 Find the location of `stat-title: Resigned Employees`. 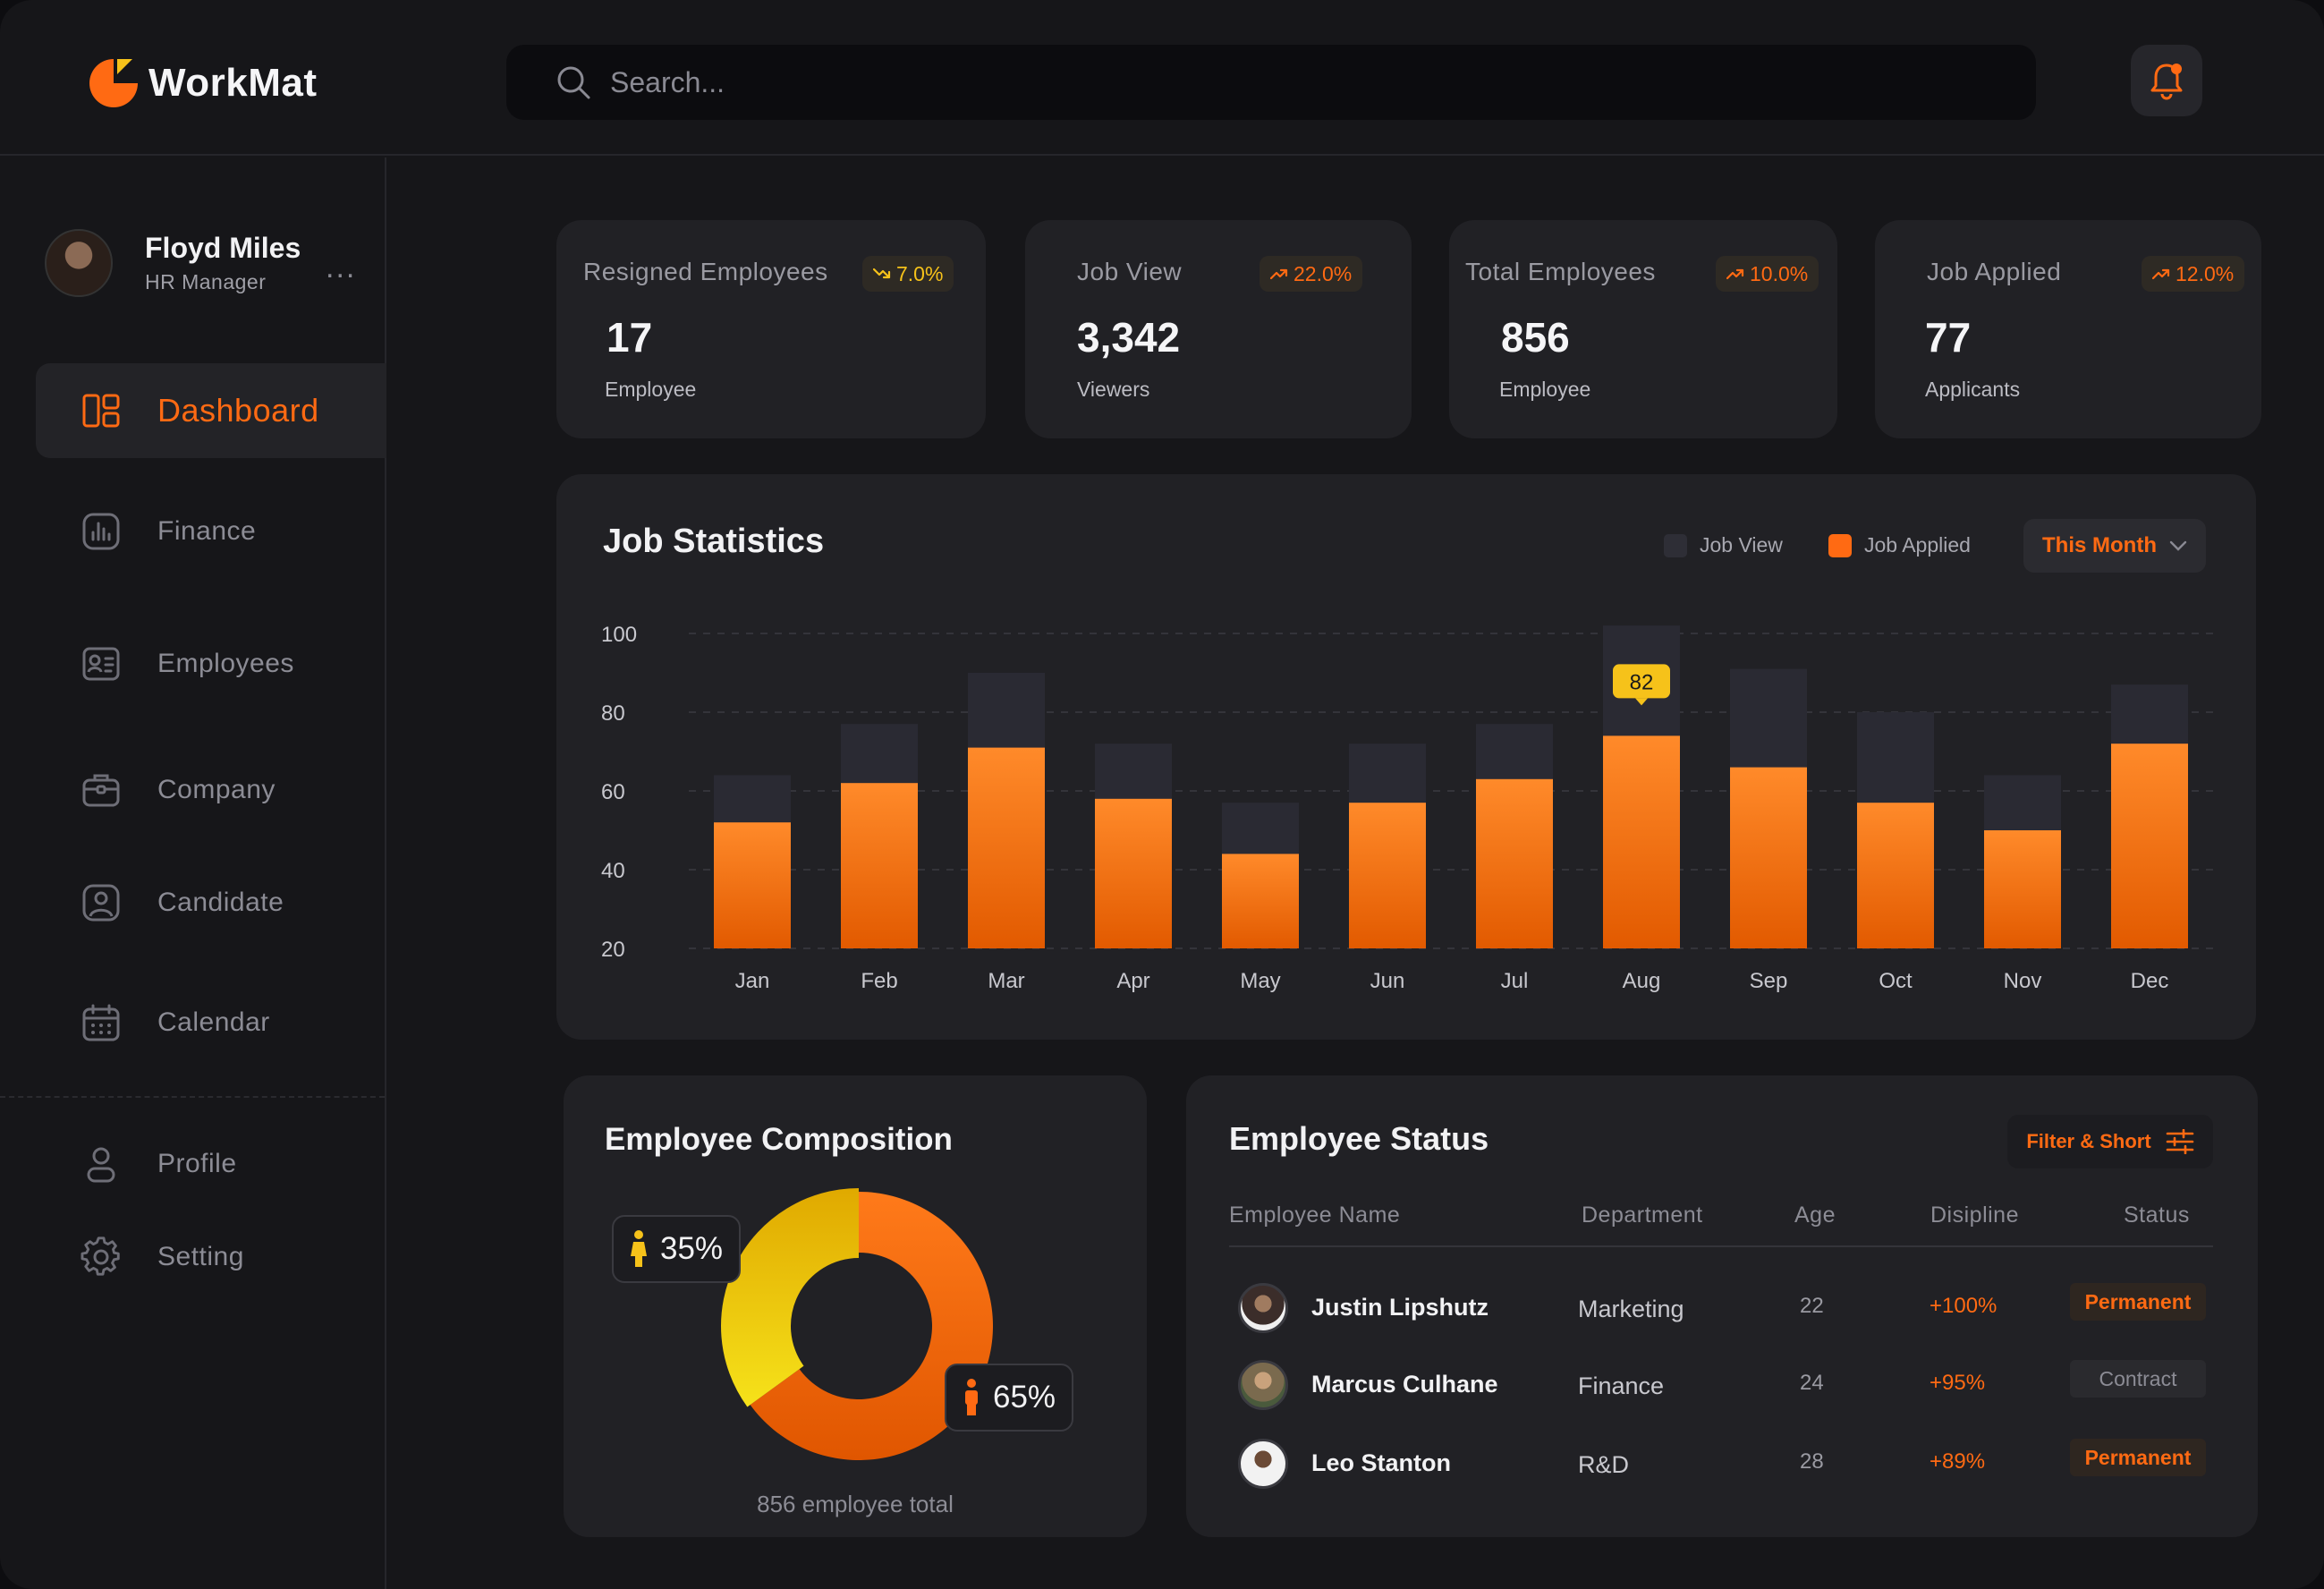

stat-title: Resigned Employees is located at coordinates (705, 271).